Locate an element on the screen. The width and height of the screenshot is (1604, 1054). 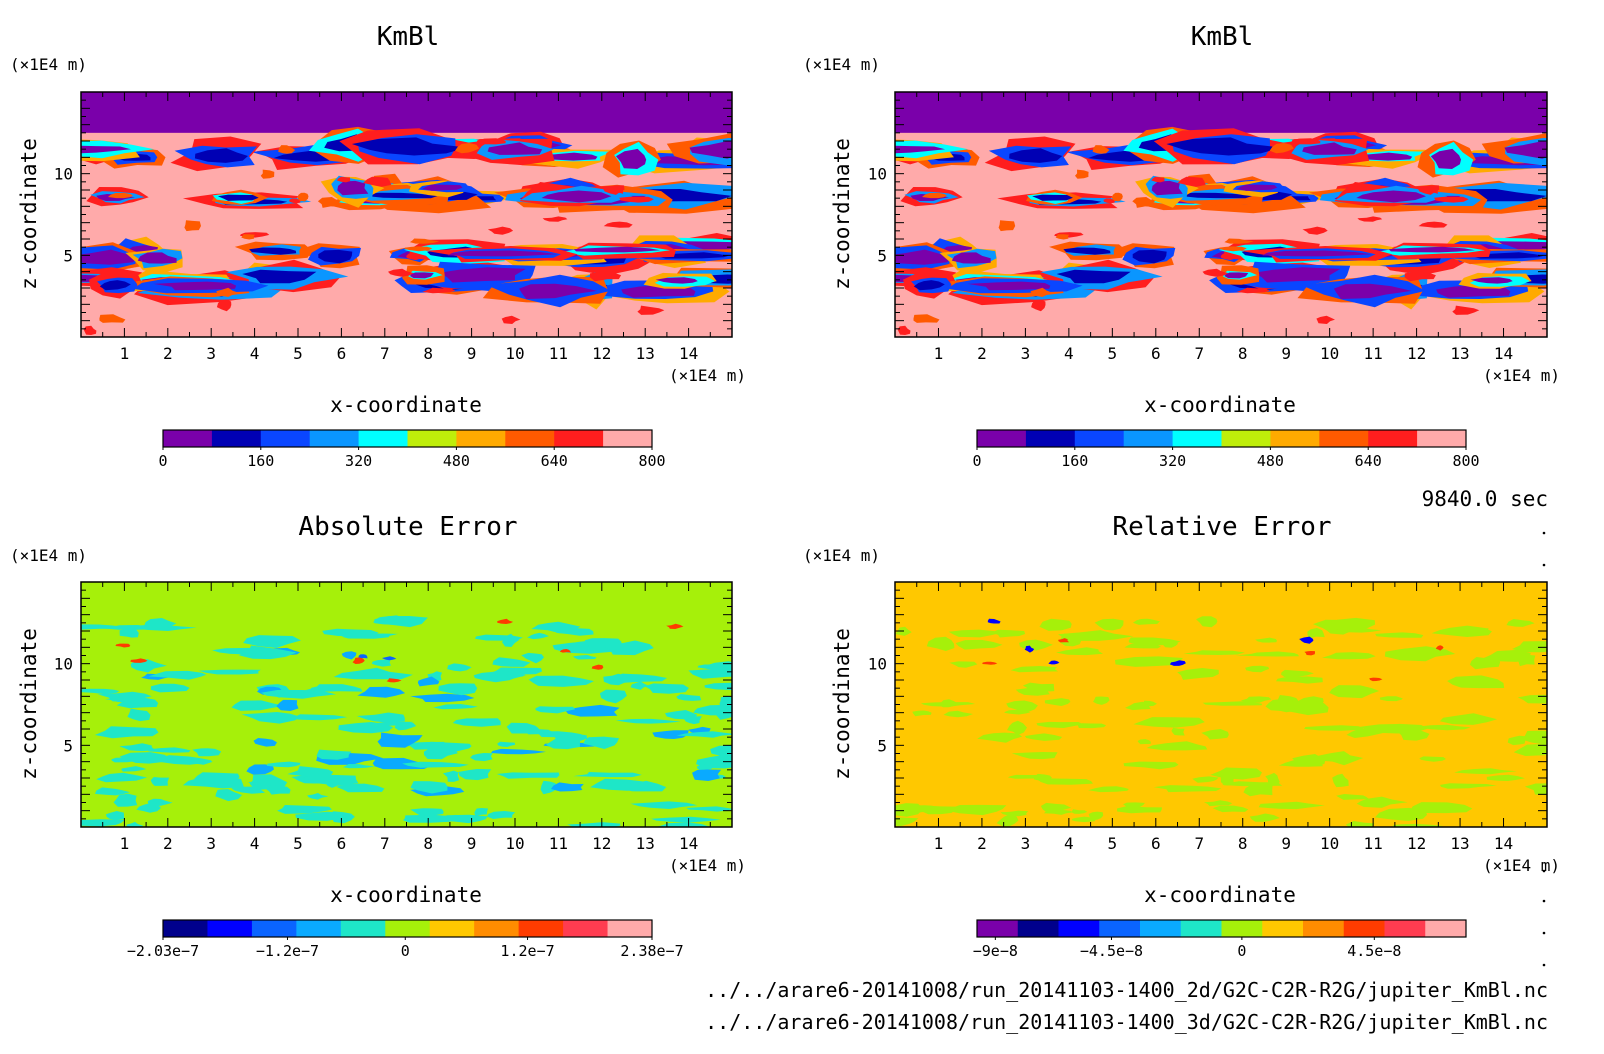
x-unit-label: (×1E4 m) is located at coordinates (707, 865).